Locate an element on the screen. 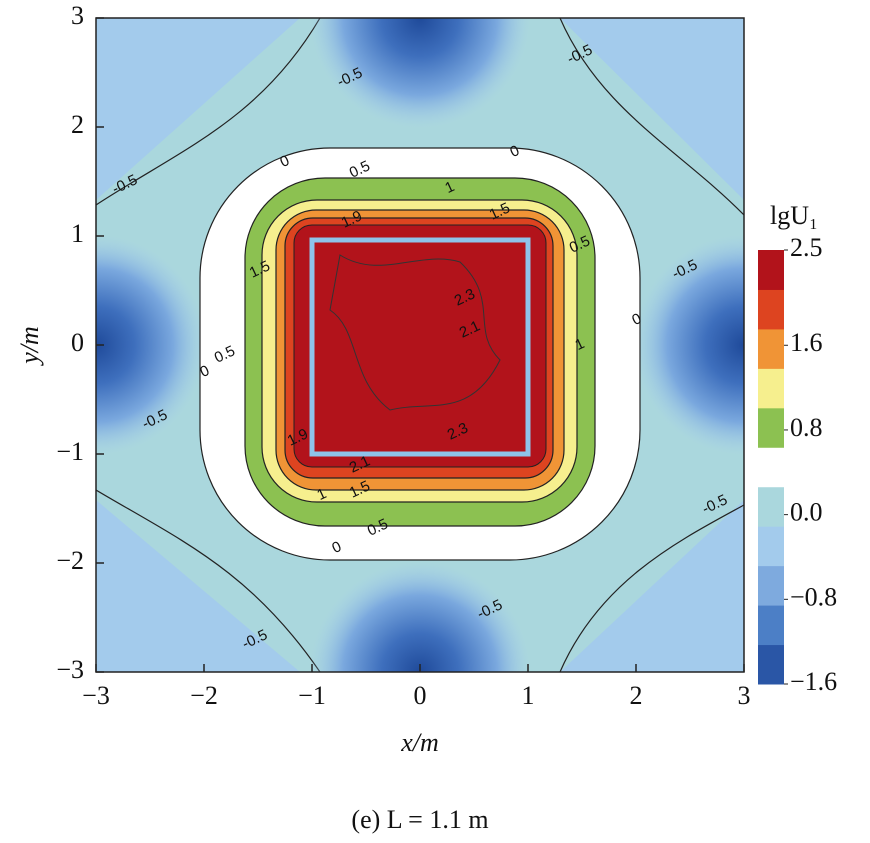 The width and height of the screenshot is (870, 843). x-tick-label: −3 is located at coordinates (96, 695).